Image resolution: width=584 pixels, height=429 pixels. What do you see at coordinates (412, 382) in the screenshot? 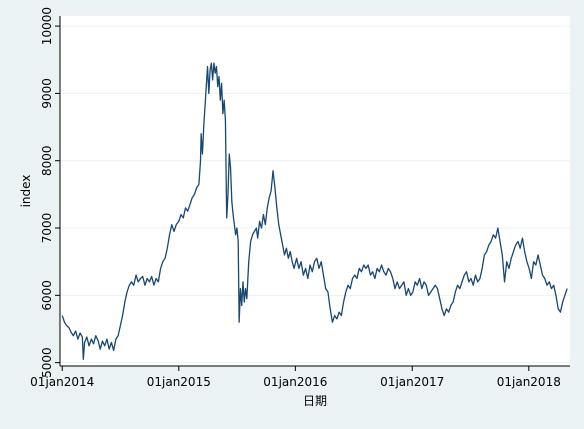
I see `x-tick-label-2017-01-01: 01jan2017` at bounding box center [412, 382].